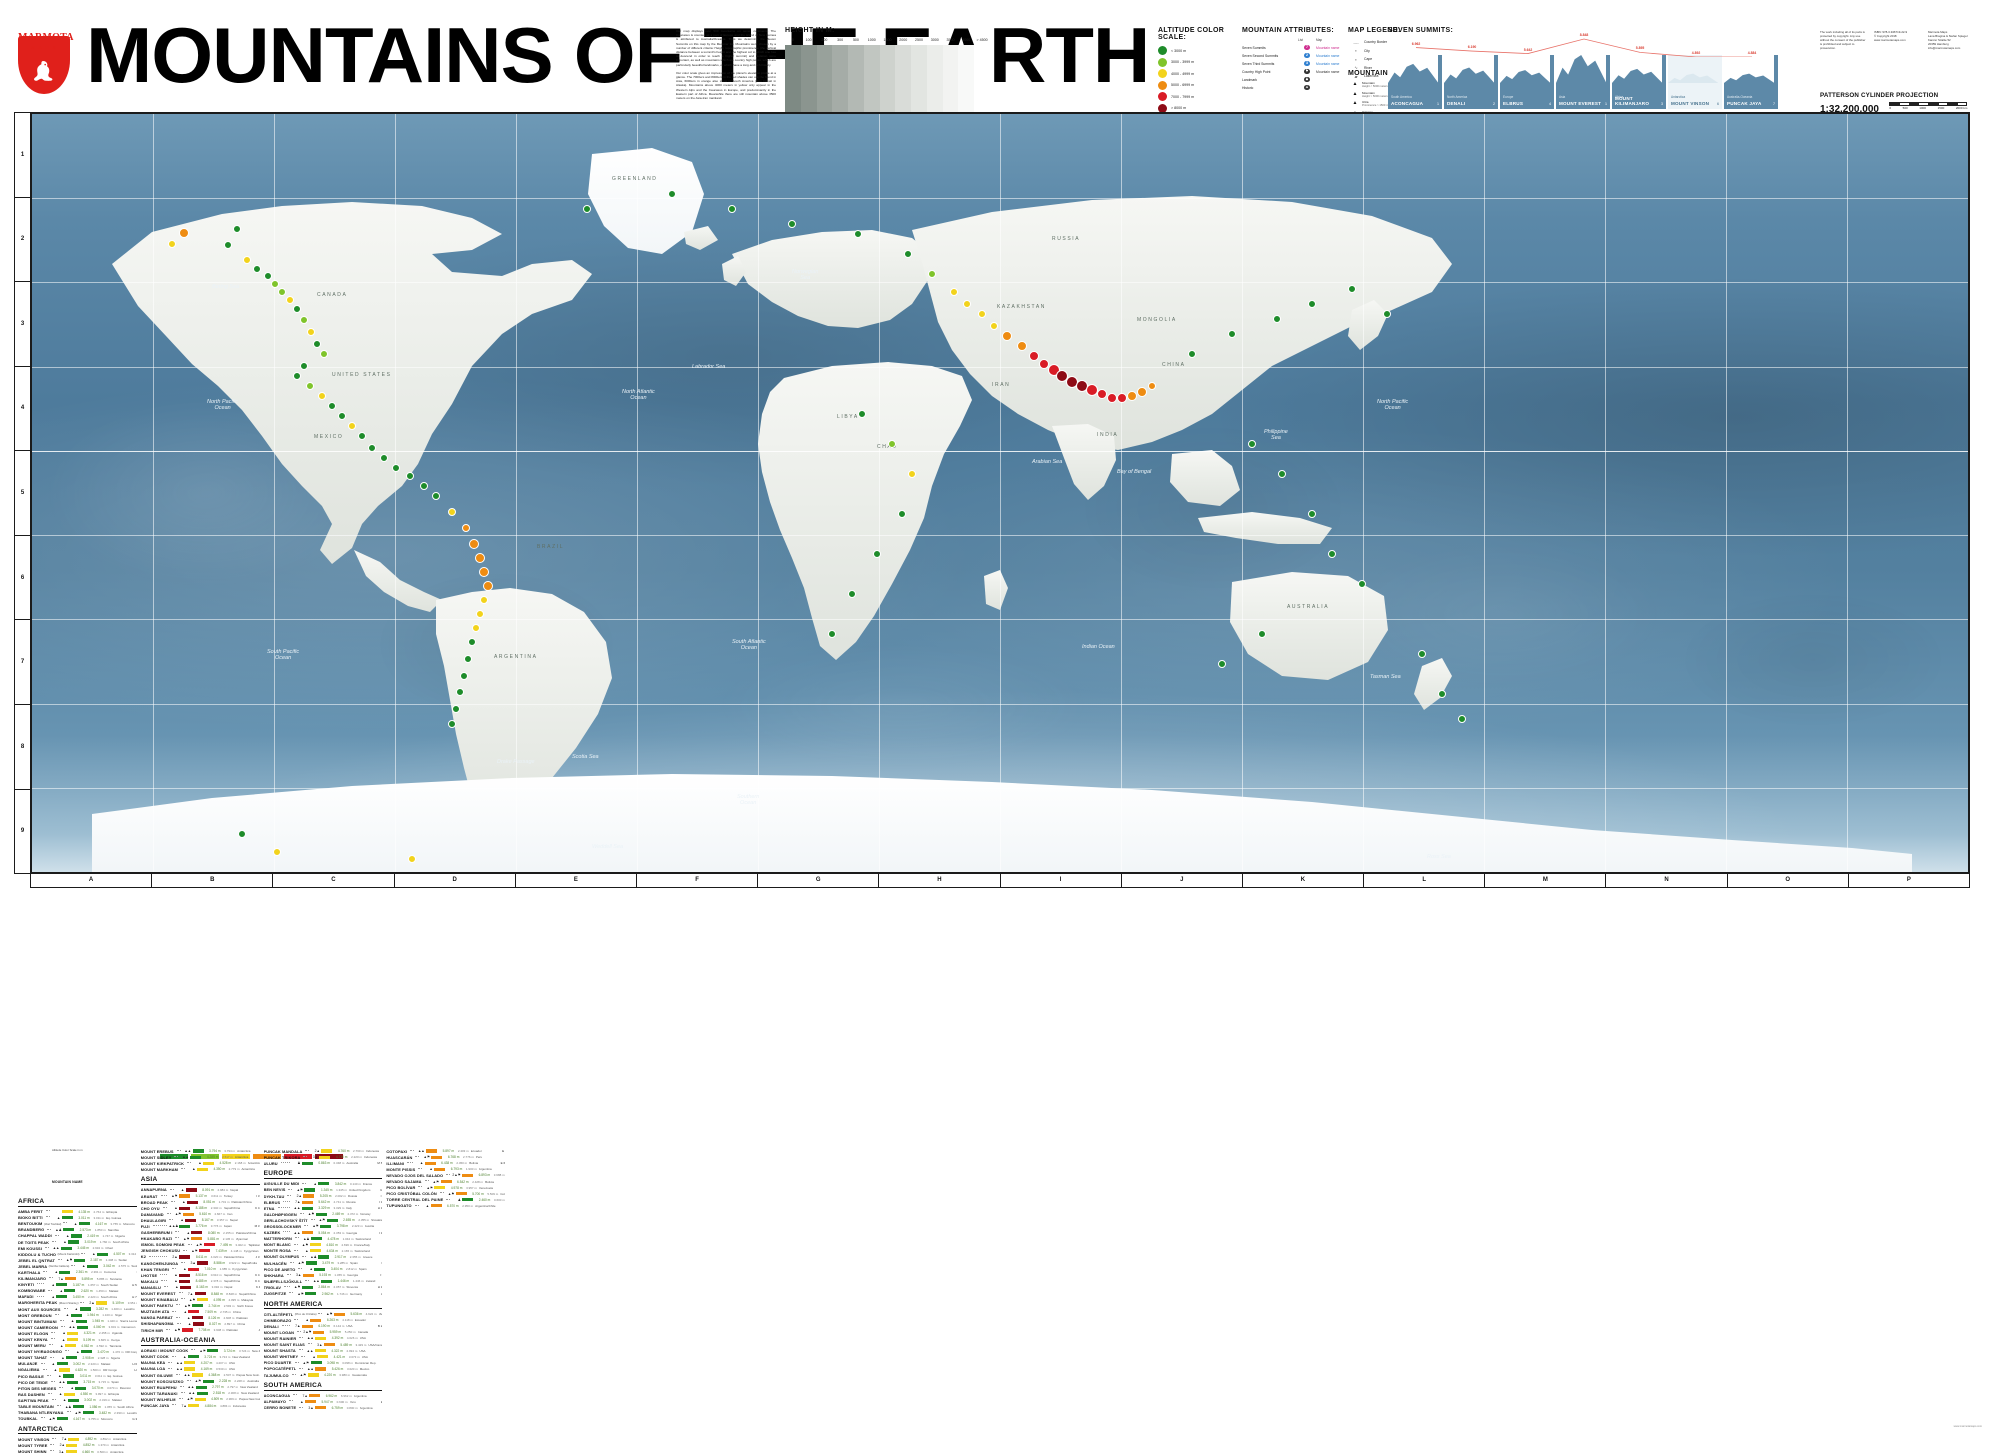 Image resolution: width=2000 pixels, height=1455 pixels. Describe the element at coordinates (323, 1293) in the screenshot. I see `index-row: ZUGSPITZE▲⚑2.962 m1.746 mGermanyH 3` at that location.